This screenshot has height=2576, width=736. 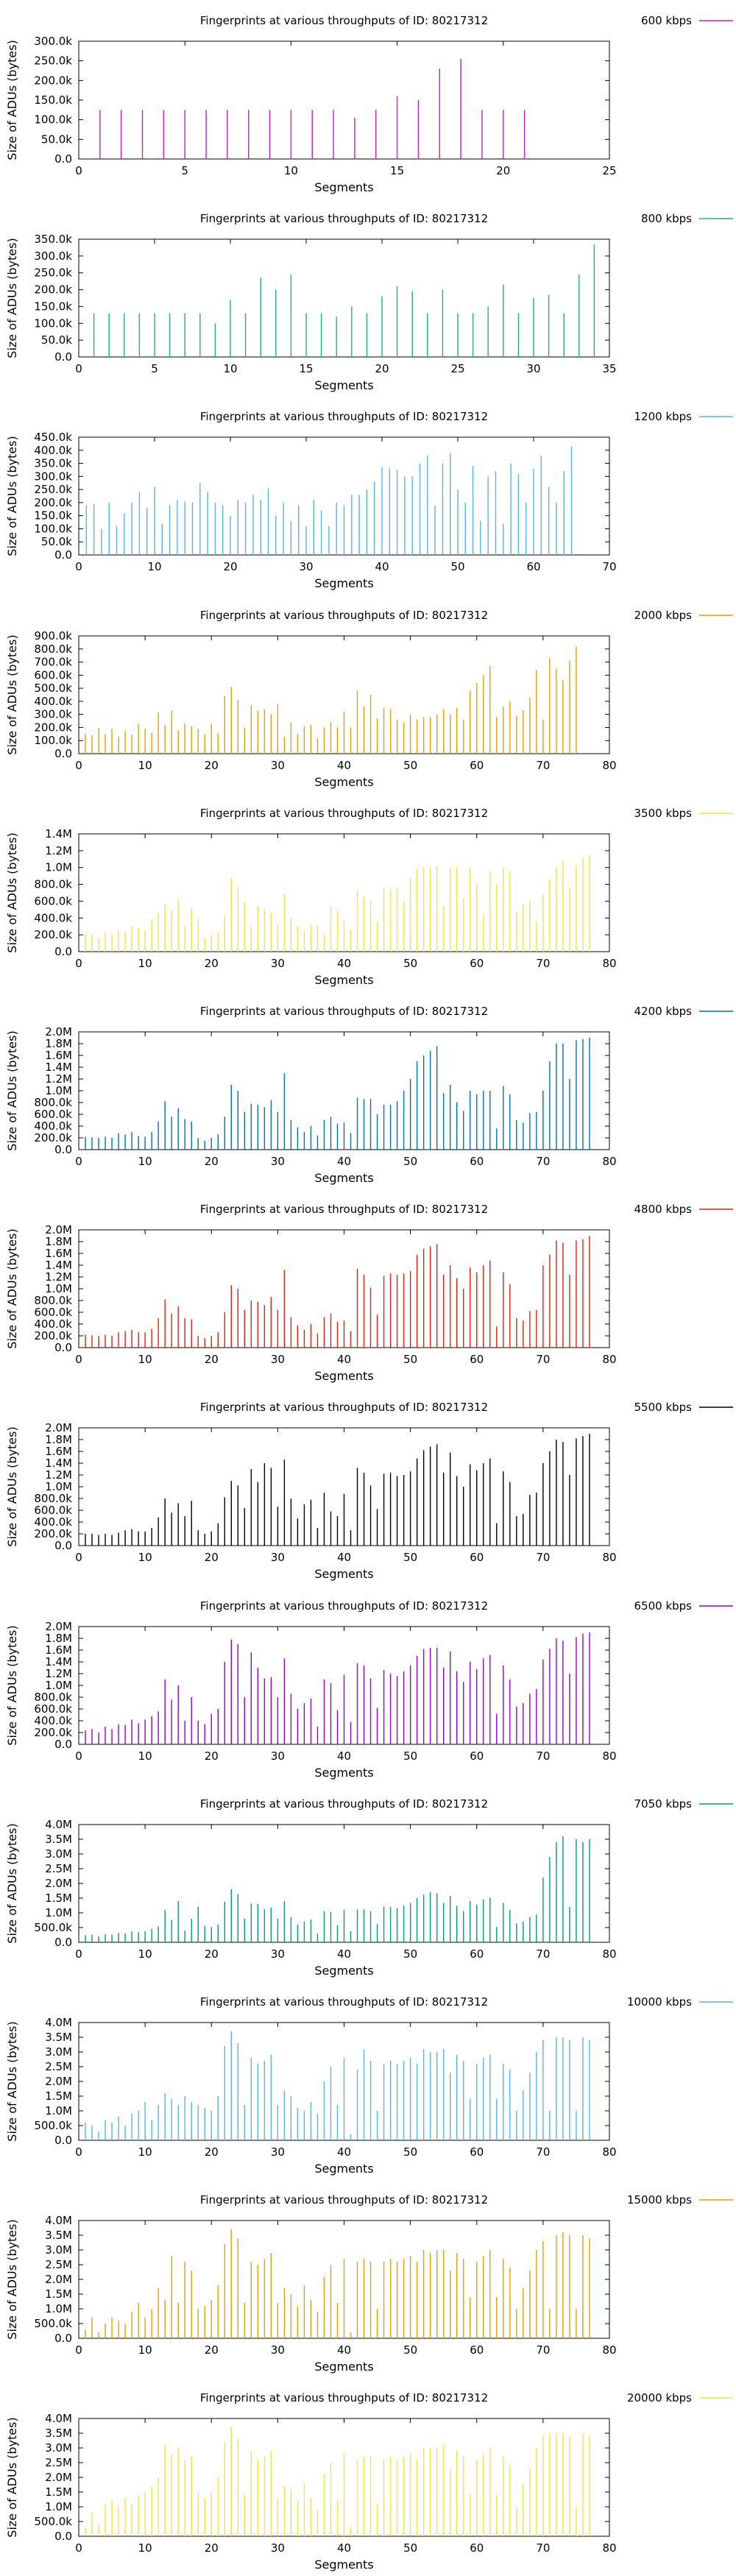 I want to click on x-tick-label: 0, so click(x=78, y=368).